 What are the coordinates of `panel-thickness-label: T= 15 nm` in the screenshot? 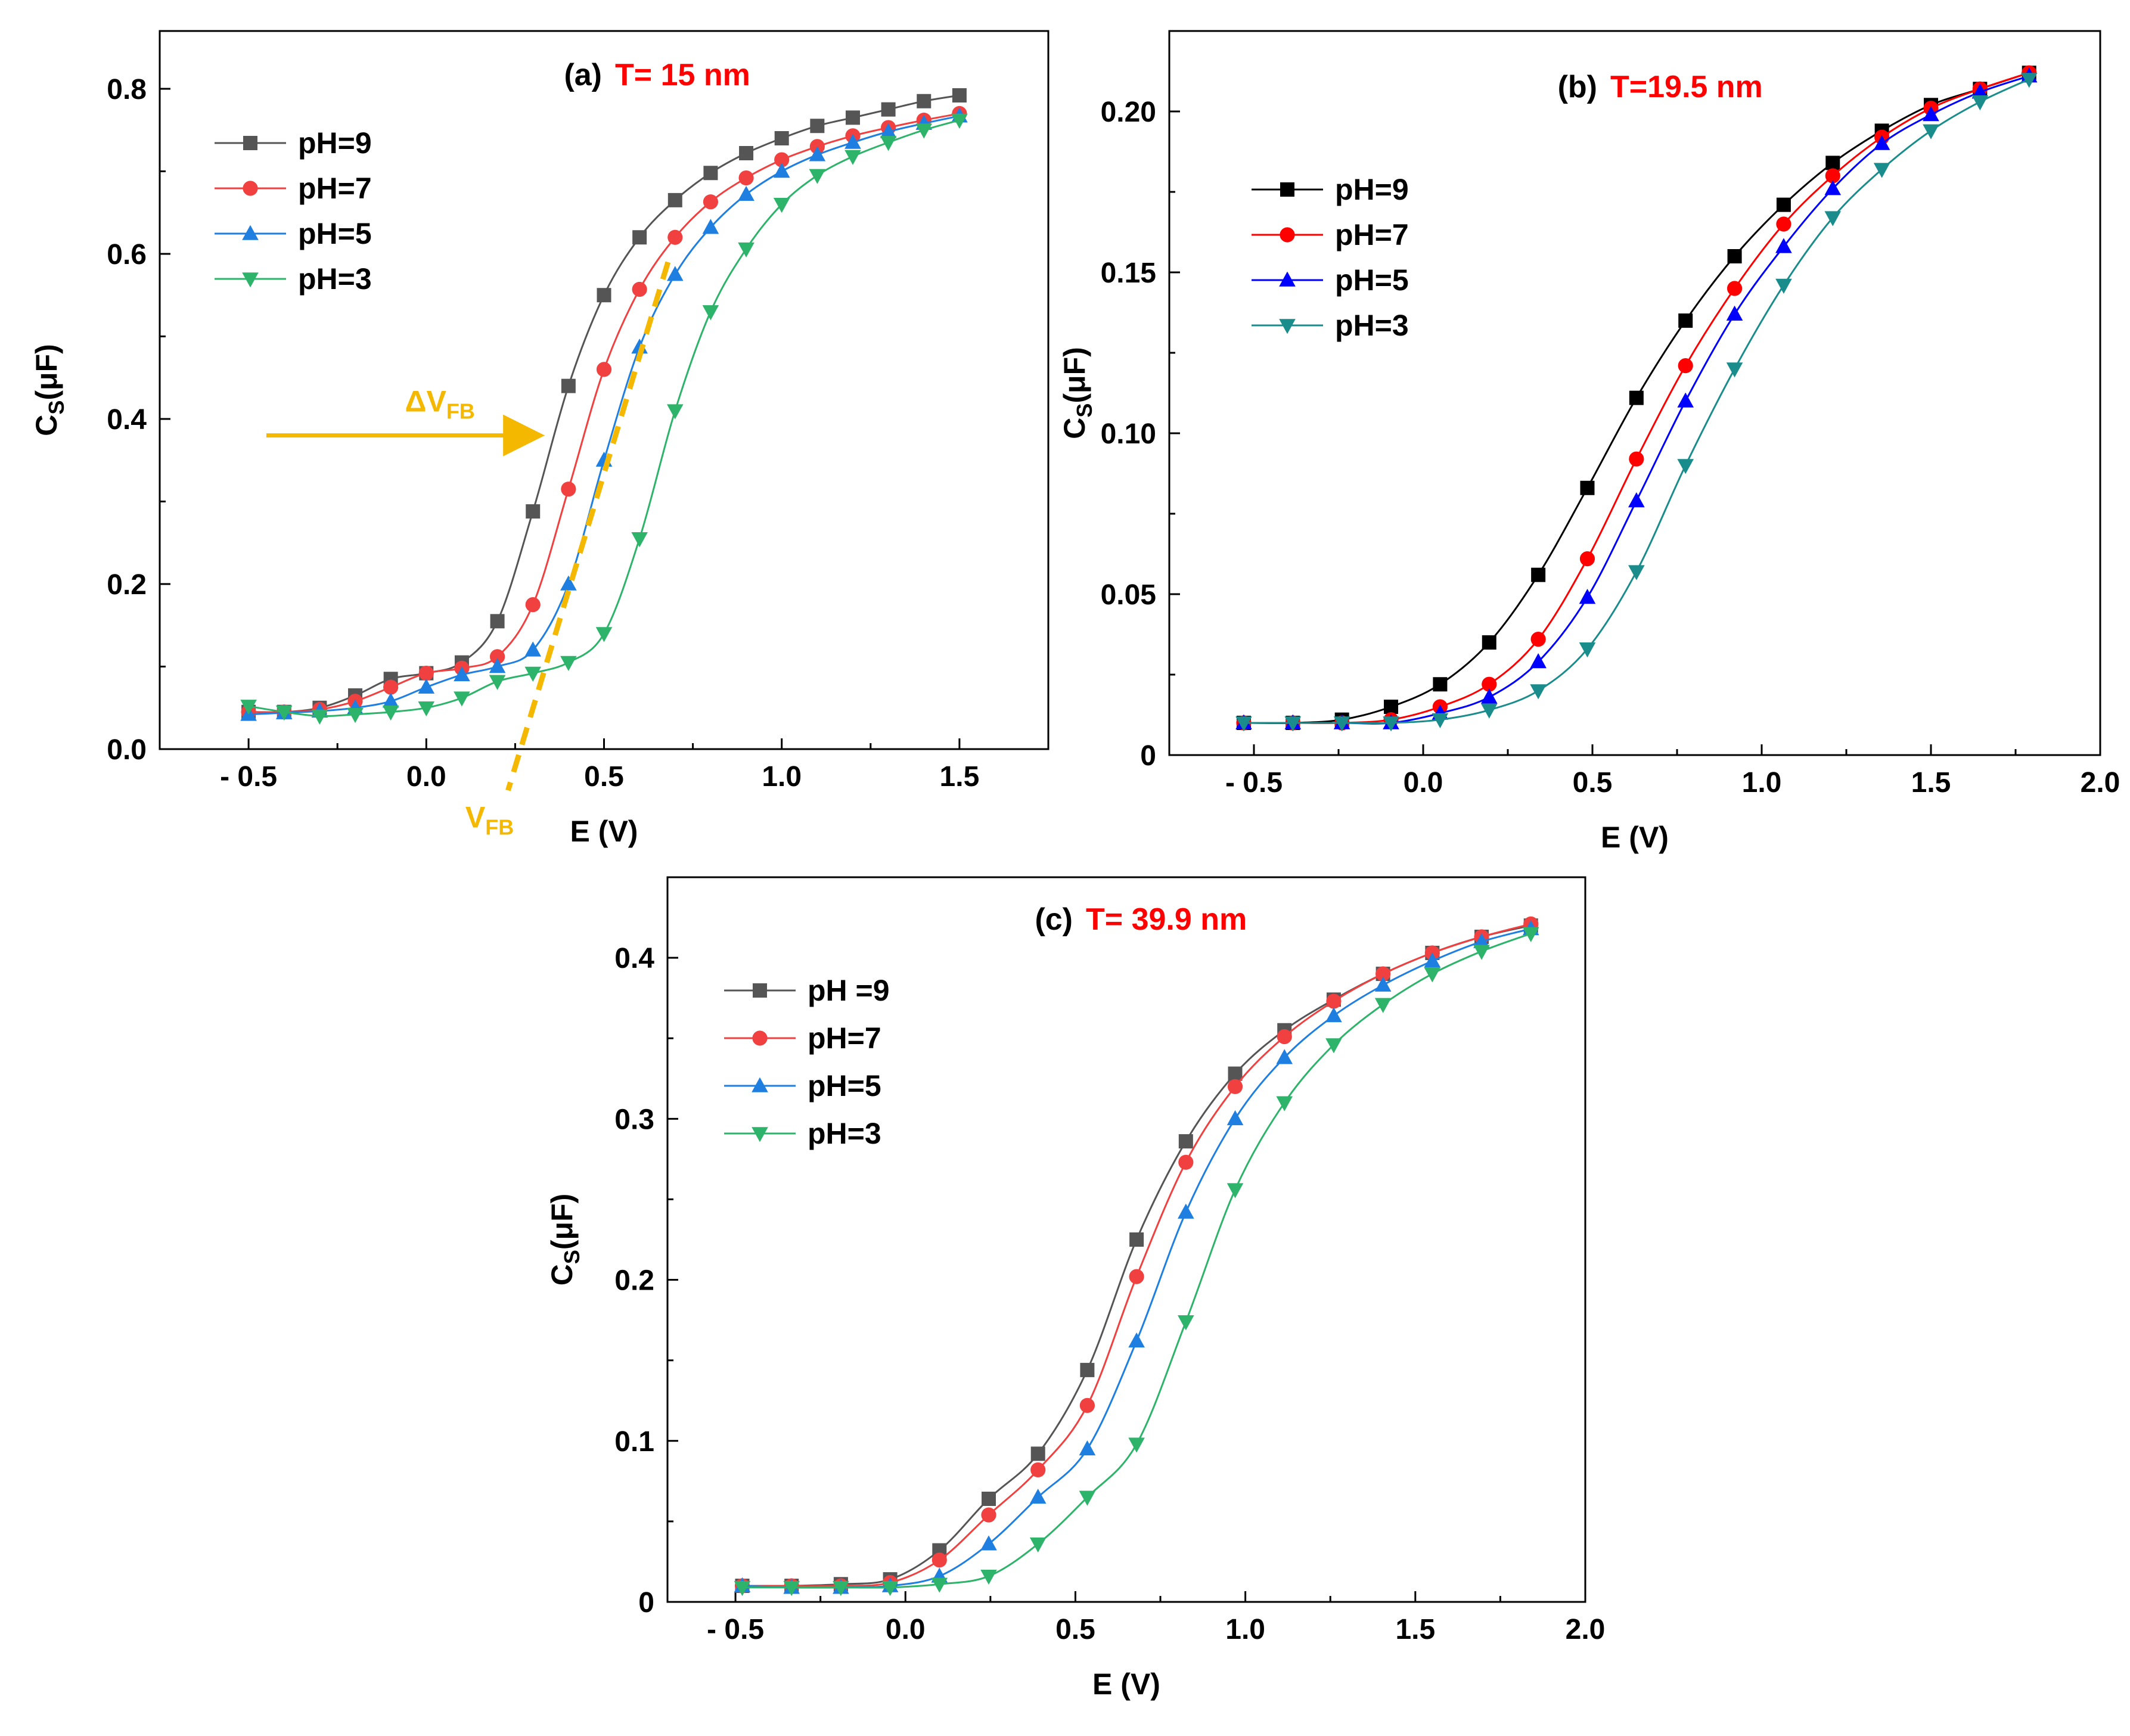 It's located at (683, 75).